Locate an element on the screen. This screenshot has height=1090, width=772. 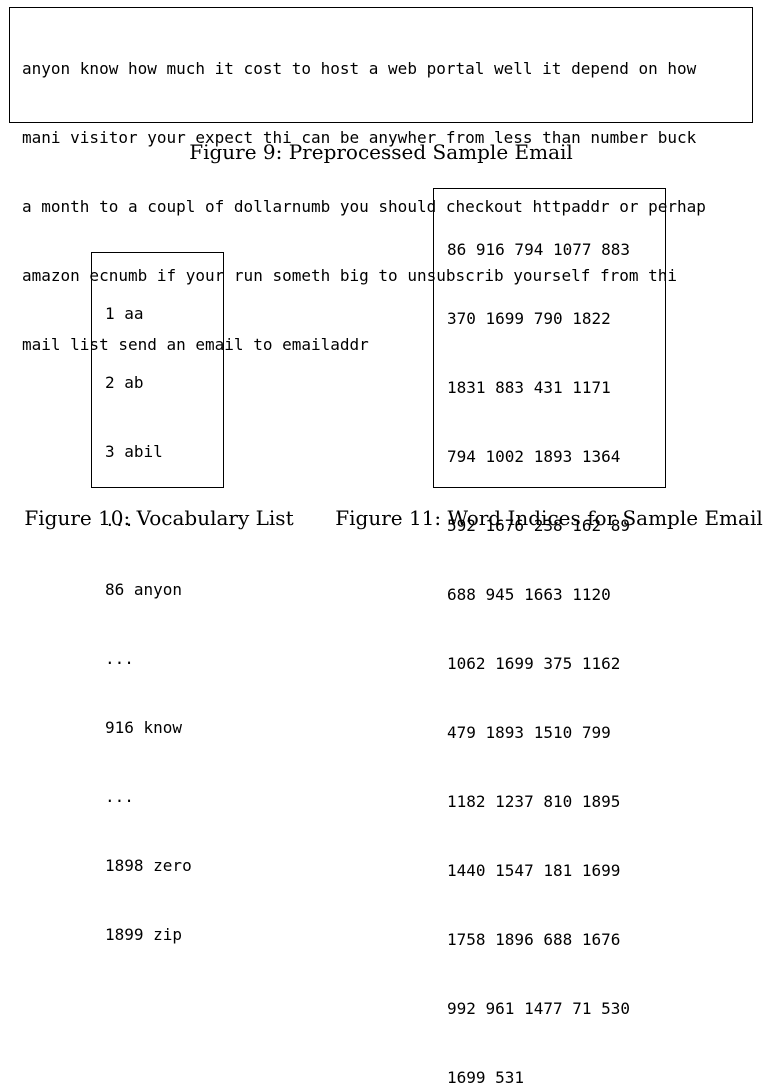
email-line: mail list send an email to emailaddr is located at coordinates (195, 344).